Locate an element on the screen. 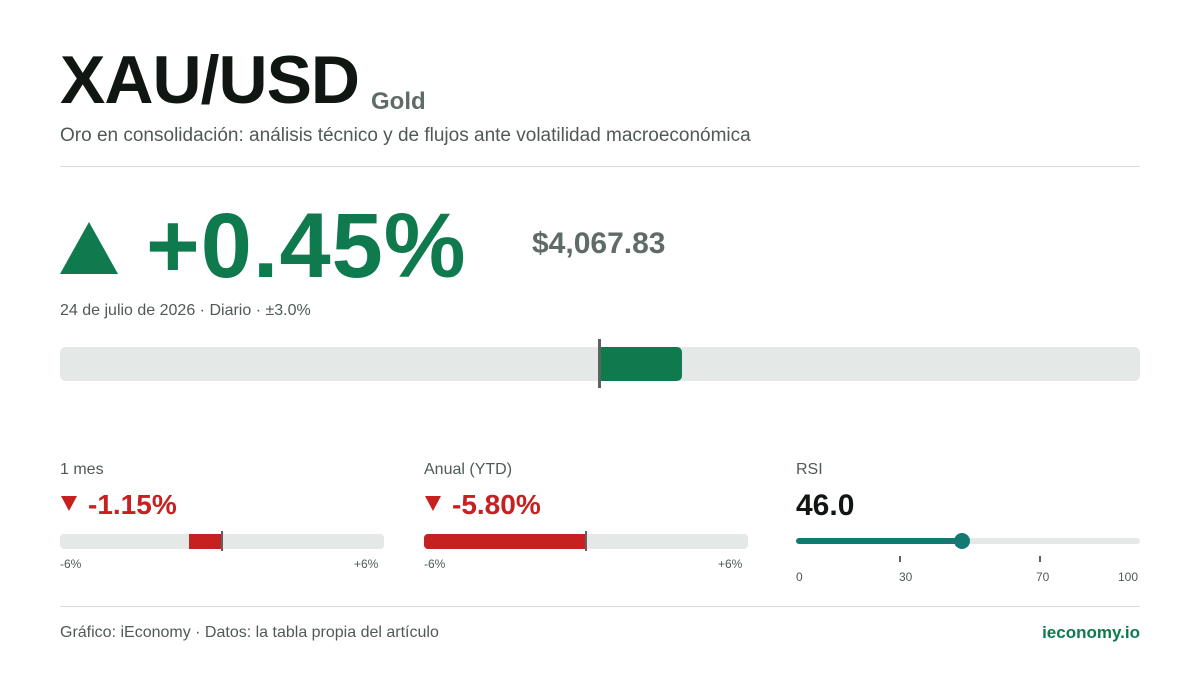 This screenshot has width=1200, height=675. metric-1m-max: +6% is located at coordinates (366, 564).